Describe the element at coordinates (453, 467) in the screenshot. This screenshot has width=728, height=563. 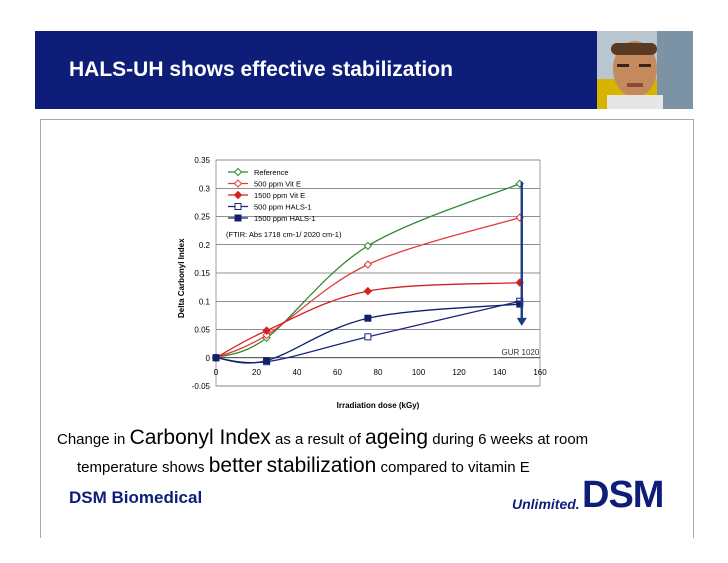
I see `caption-segment: compared to vitamin E` at that location.